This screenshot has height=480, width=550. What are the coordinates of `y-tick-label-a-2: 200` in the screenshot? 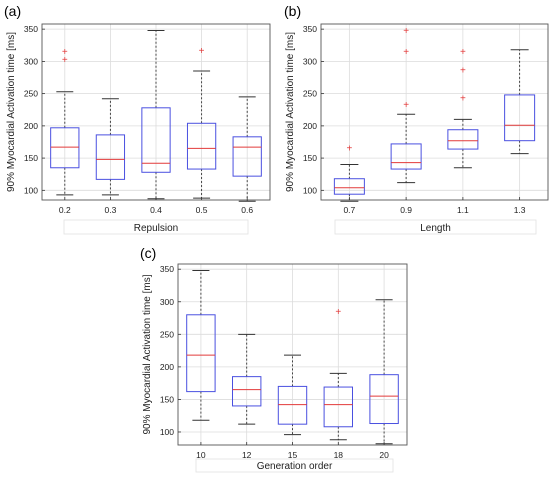 It's located at (31, 126).